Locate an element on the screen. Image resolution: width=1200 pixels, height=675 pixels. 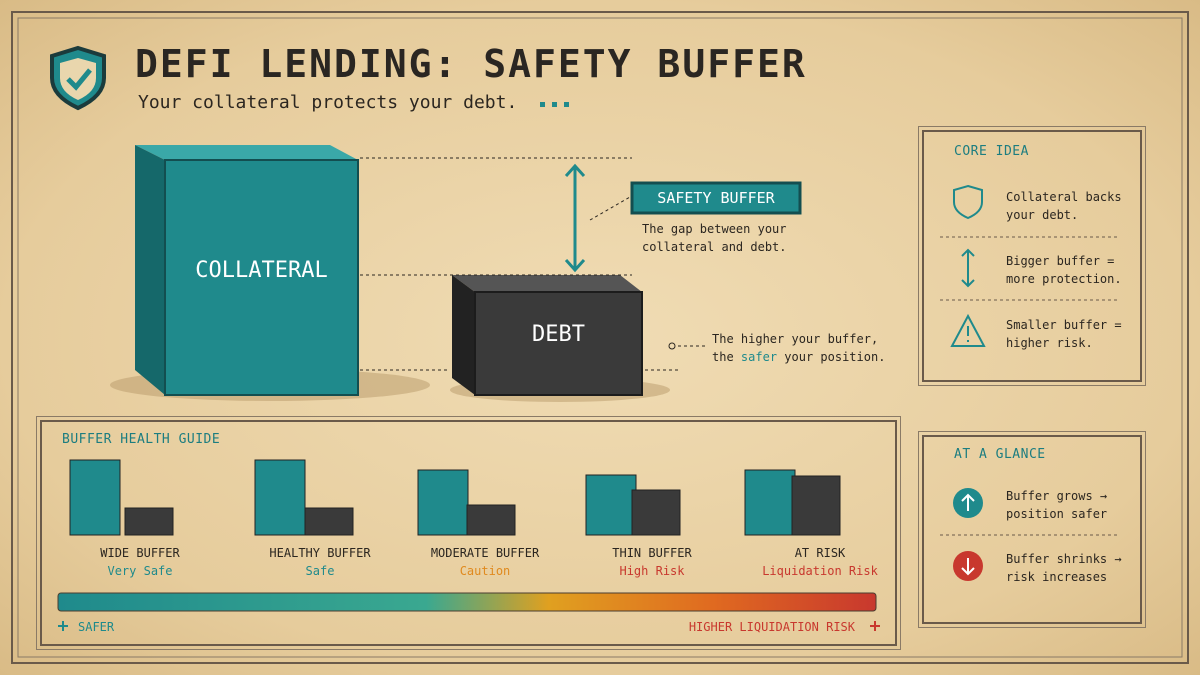
level-status: Liquidation Risk is located at coordinates (820, 571).